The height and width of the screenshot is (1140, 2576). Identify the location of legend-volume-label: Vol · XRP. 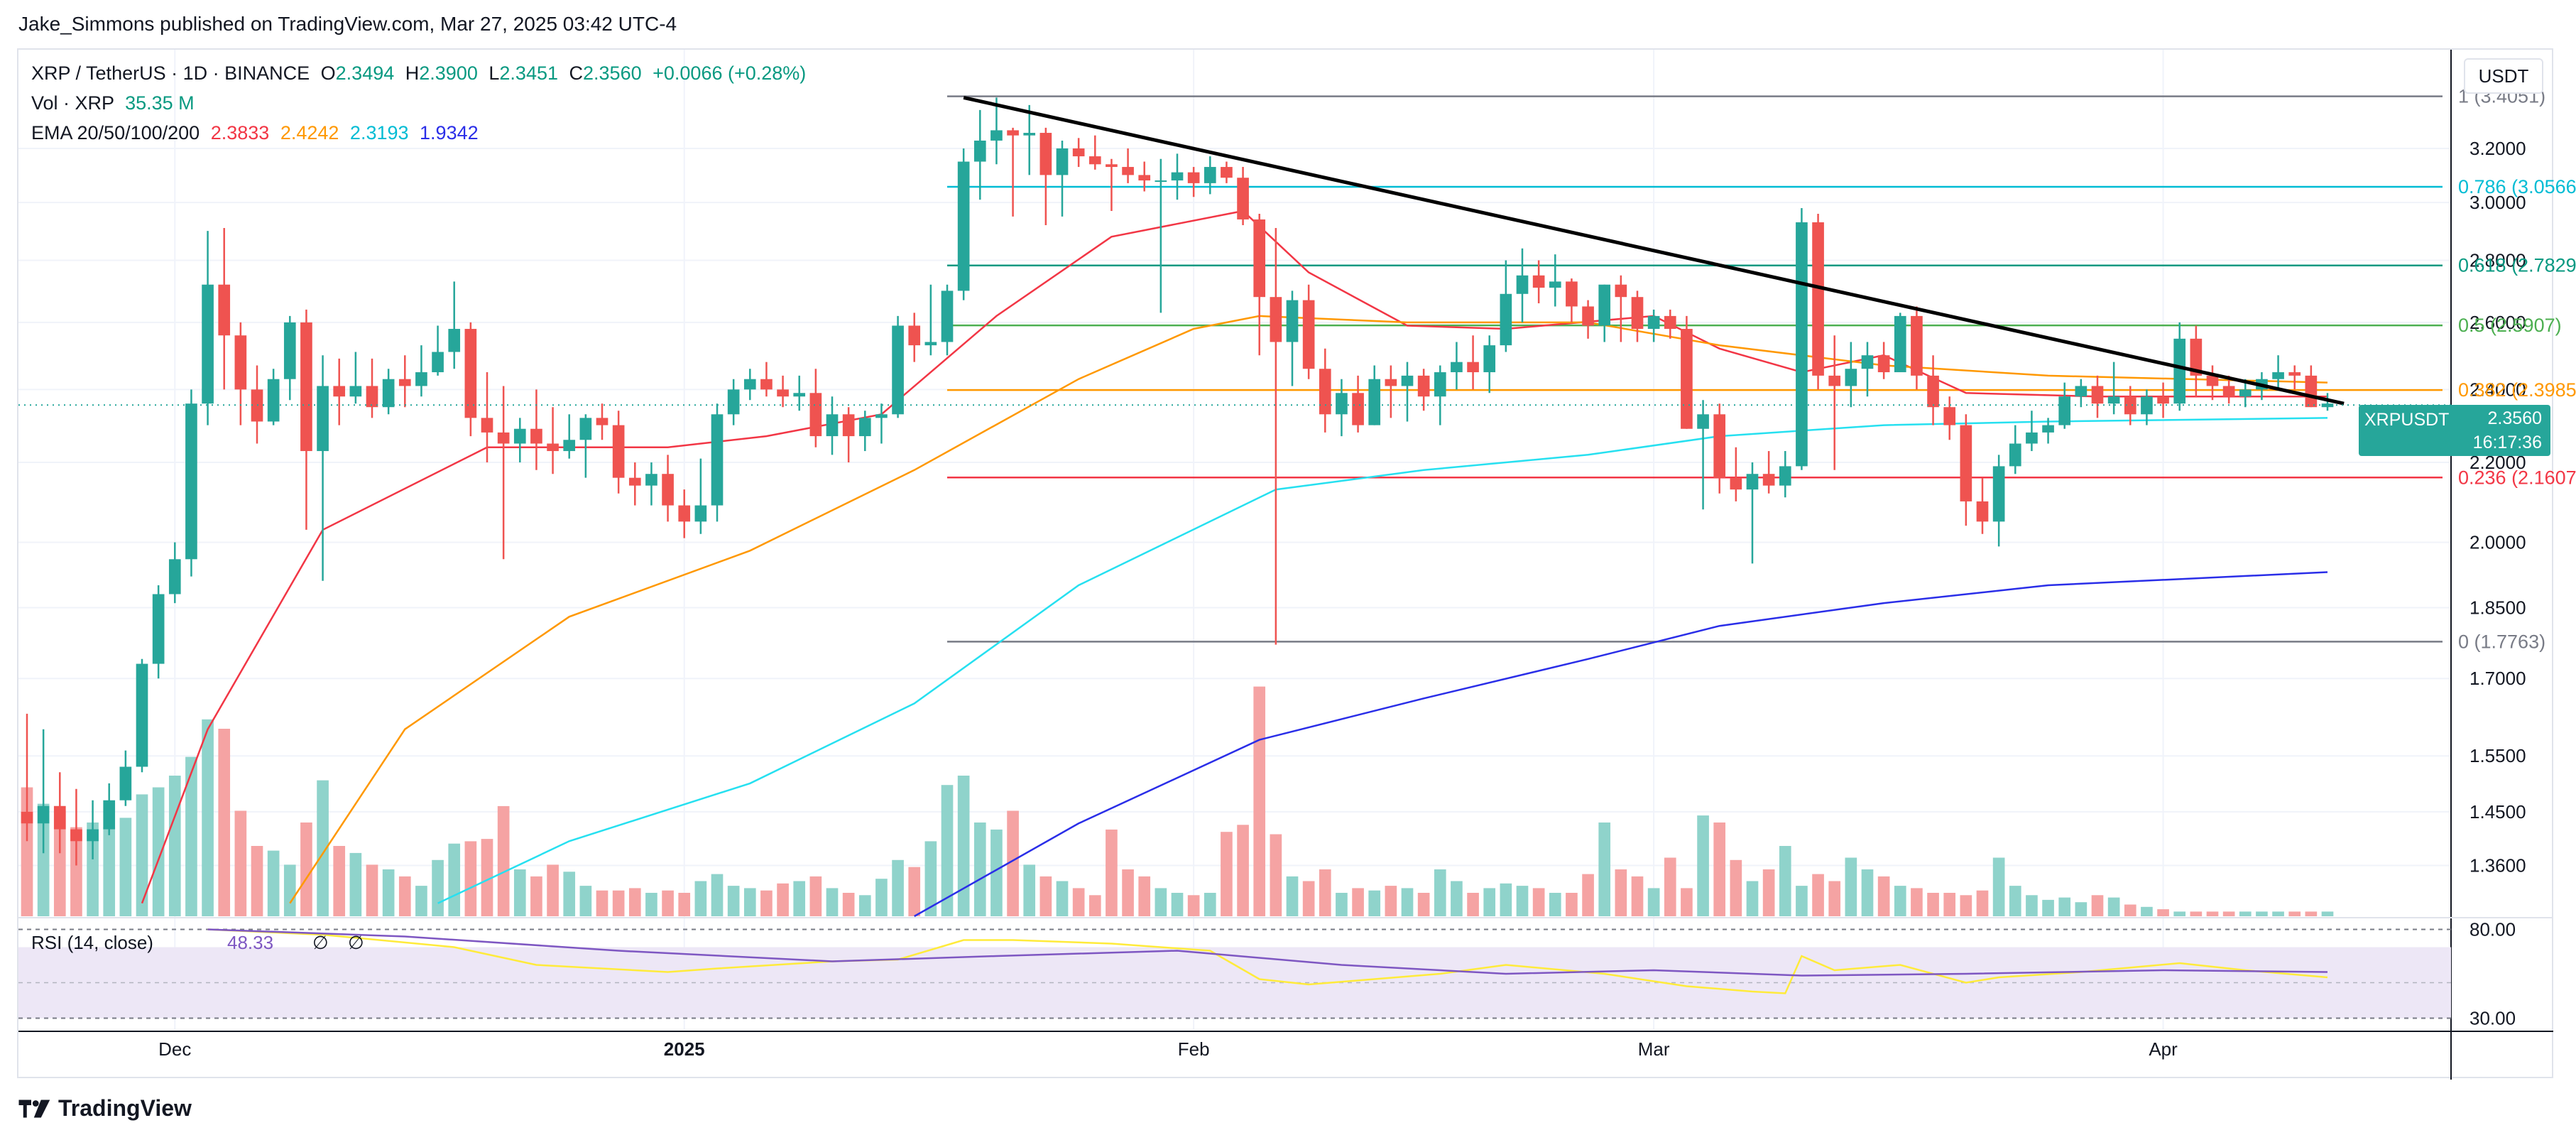
(72, 103).